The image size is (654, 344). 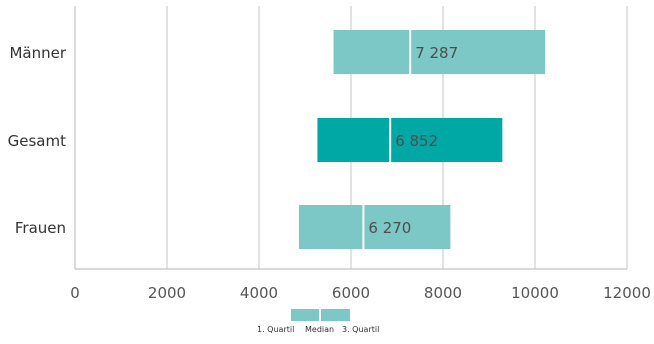 I want to click on category-label: Gesamt, so click(x=37, y=141).